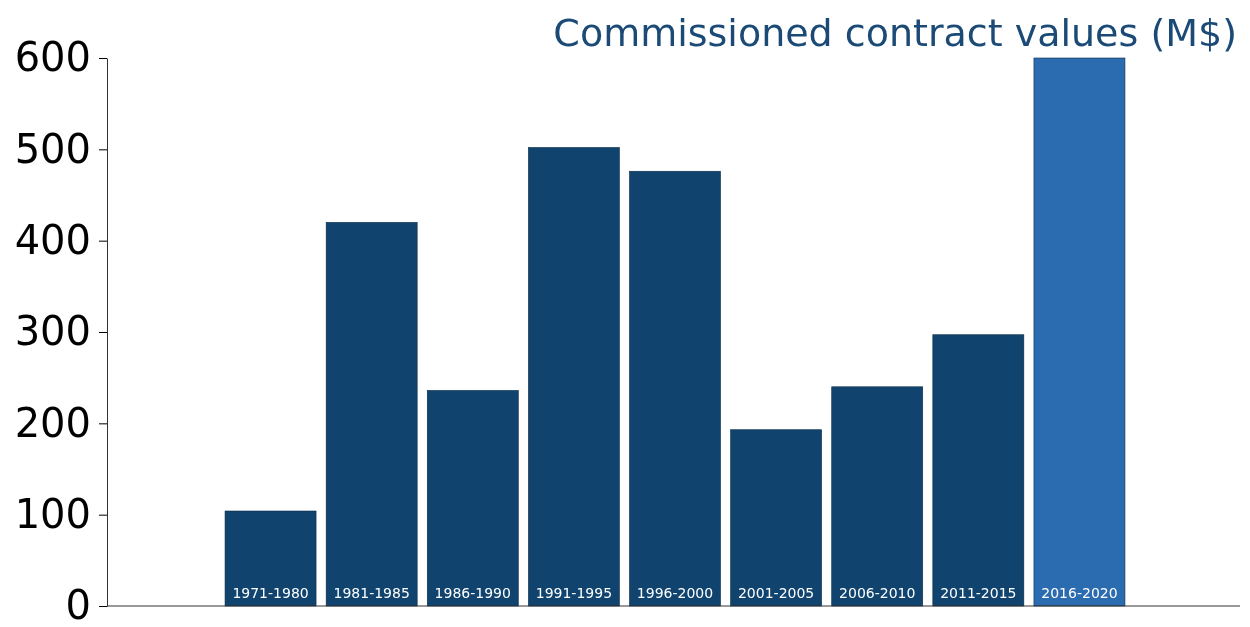 This screenshot has width=1250, height=627. I want to click on x-tick-label: 1981-1985, so click(371, 592).